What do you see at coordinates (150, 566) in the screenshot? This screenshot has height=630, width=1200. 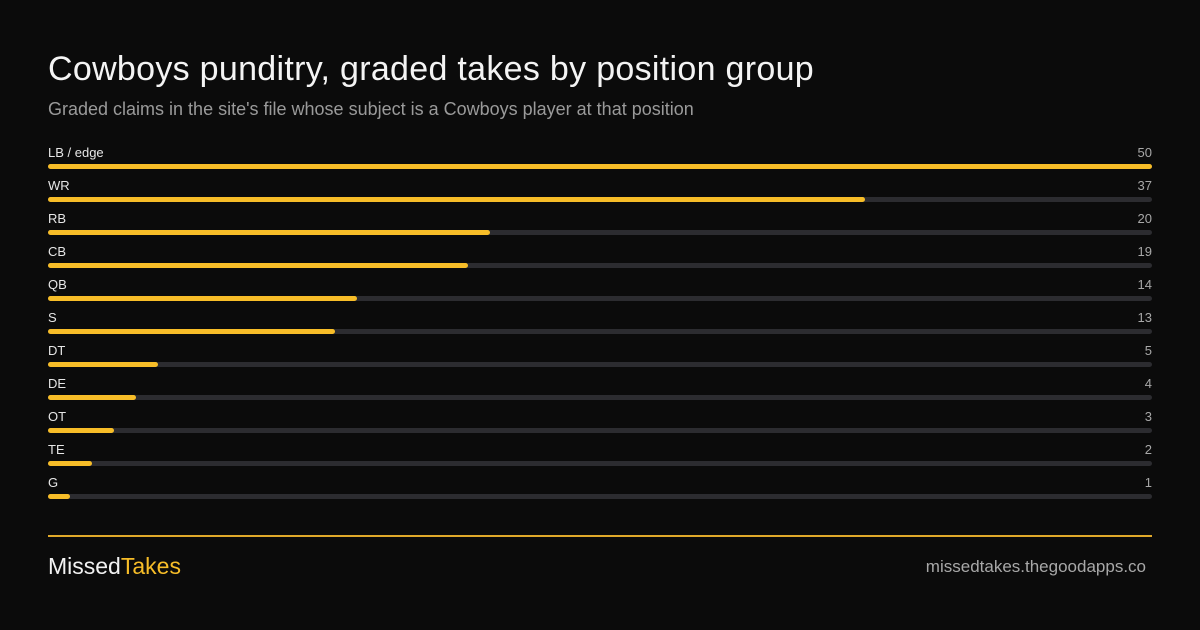 I see `brand-word-takes: Takes` at bounding box center [150, 566].